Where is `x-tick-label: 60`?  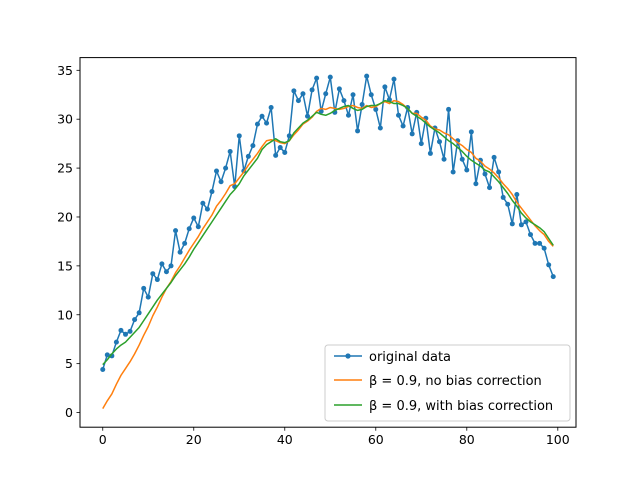 x-tick-label: 60 is located at coordinates (376, 439).